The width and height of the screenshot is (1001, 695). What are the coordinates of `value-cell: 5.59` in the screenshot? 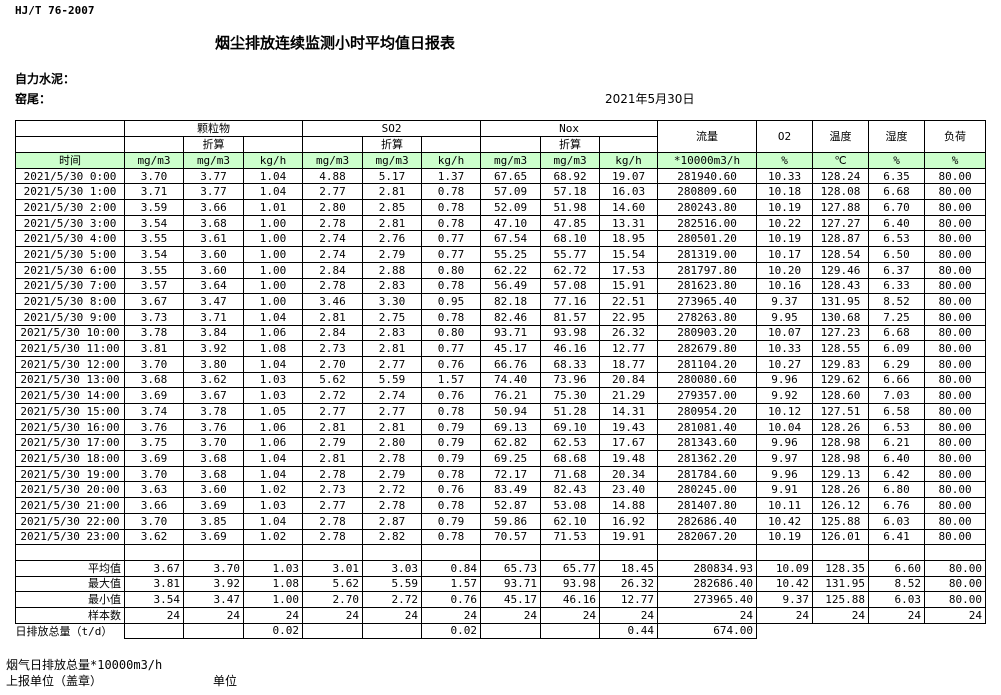 It's located at (392, 380).